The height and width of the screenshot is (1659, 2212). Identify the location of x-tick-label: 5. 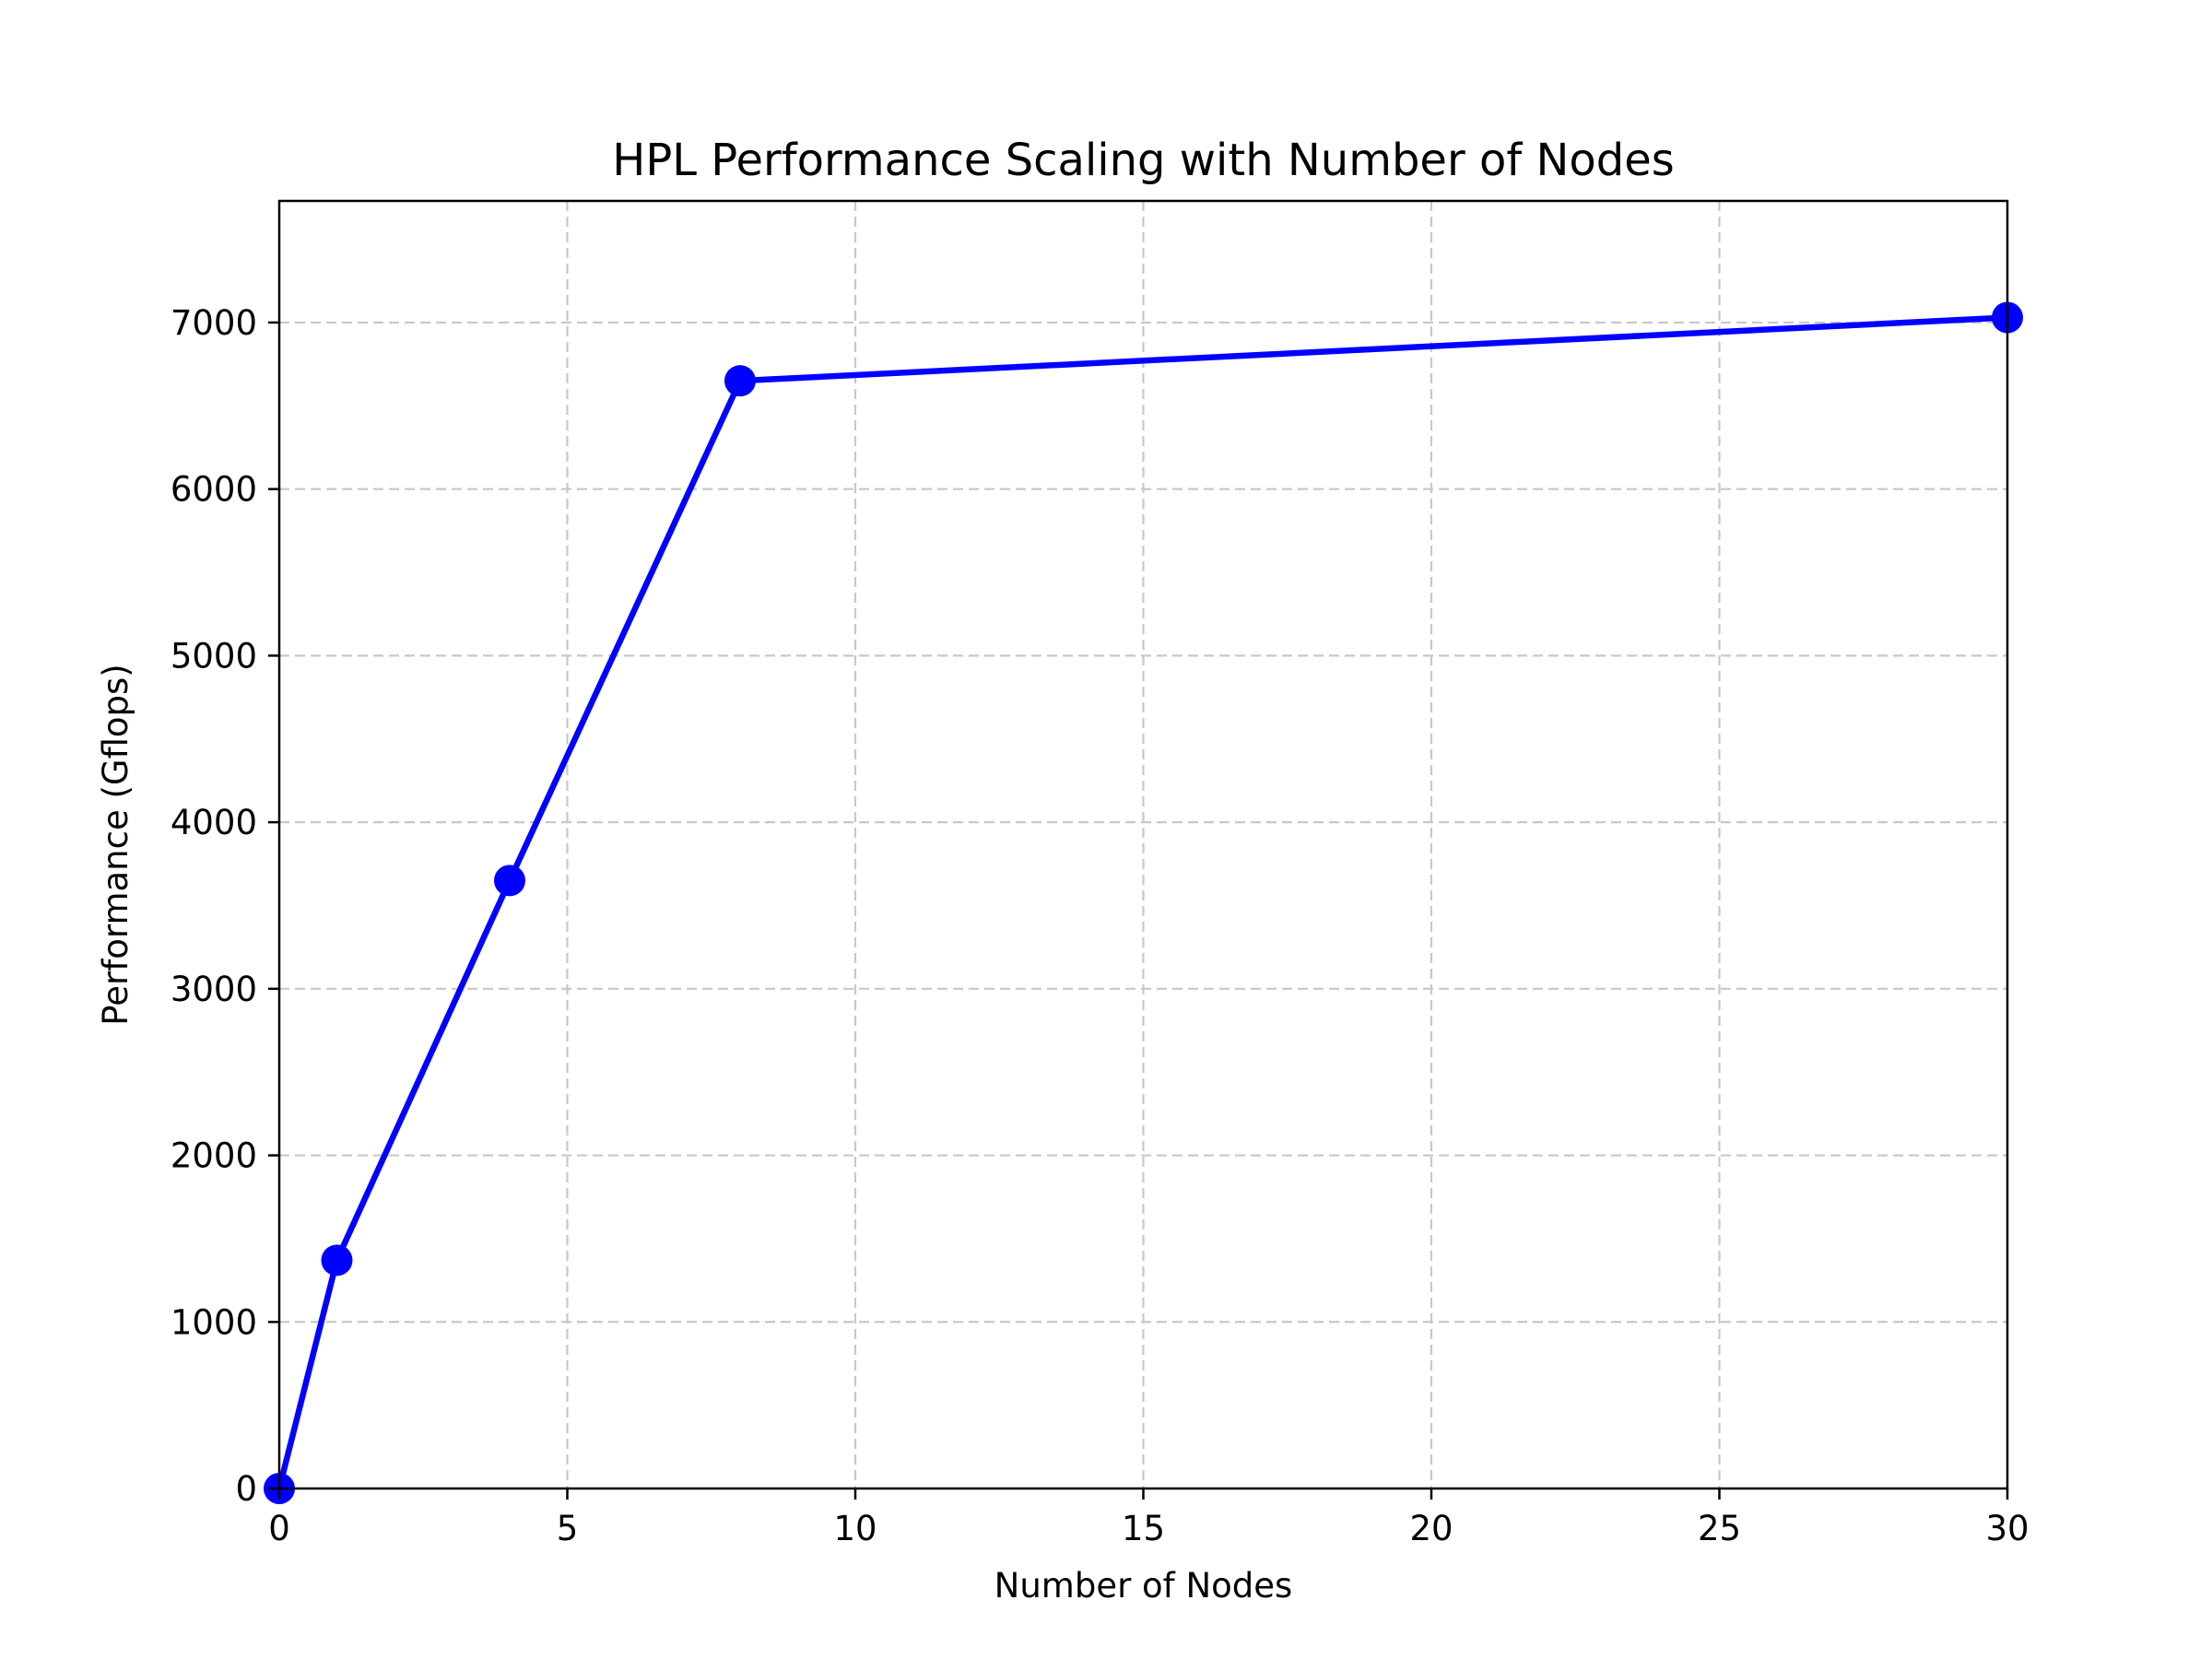
(568, 1528).